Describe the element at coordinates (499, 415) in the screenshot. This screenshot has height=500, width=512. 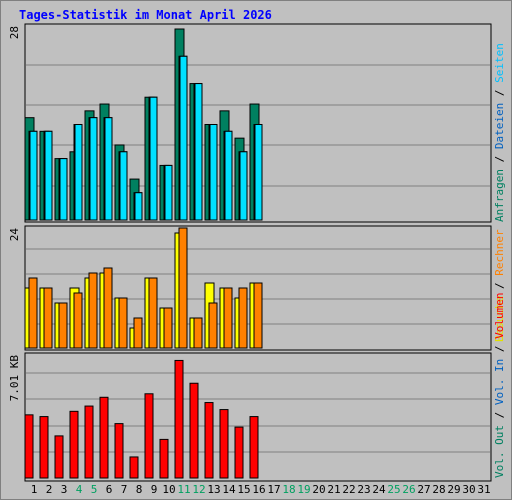
I see `legend-volume-item-2: /` at that location.